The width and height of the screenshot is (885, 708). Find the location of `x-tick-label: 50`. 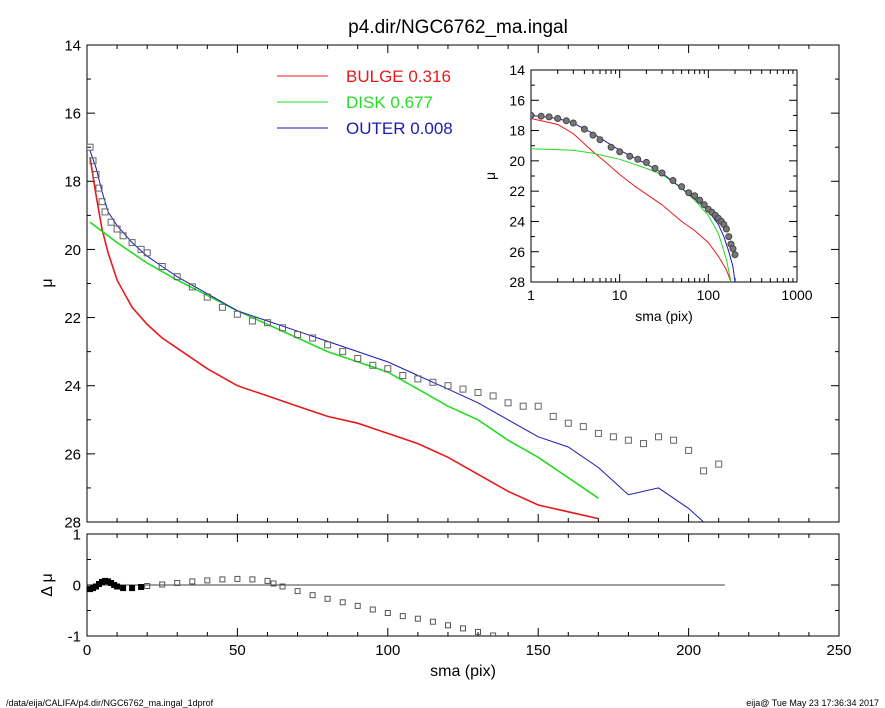

x-tick-label: 50 is located at coordinates (237, 650).